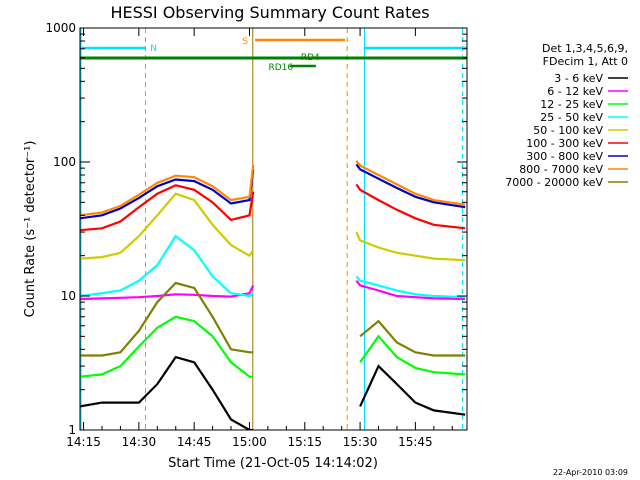 The height and width of the screenshot is (480, 640). I want to click on legend-label: 6 - 12 keV, so click(575, 91).